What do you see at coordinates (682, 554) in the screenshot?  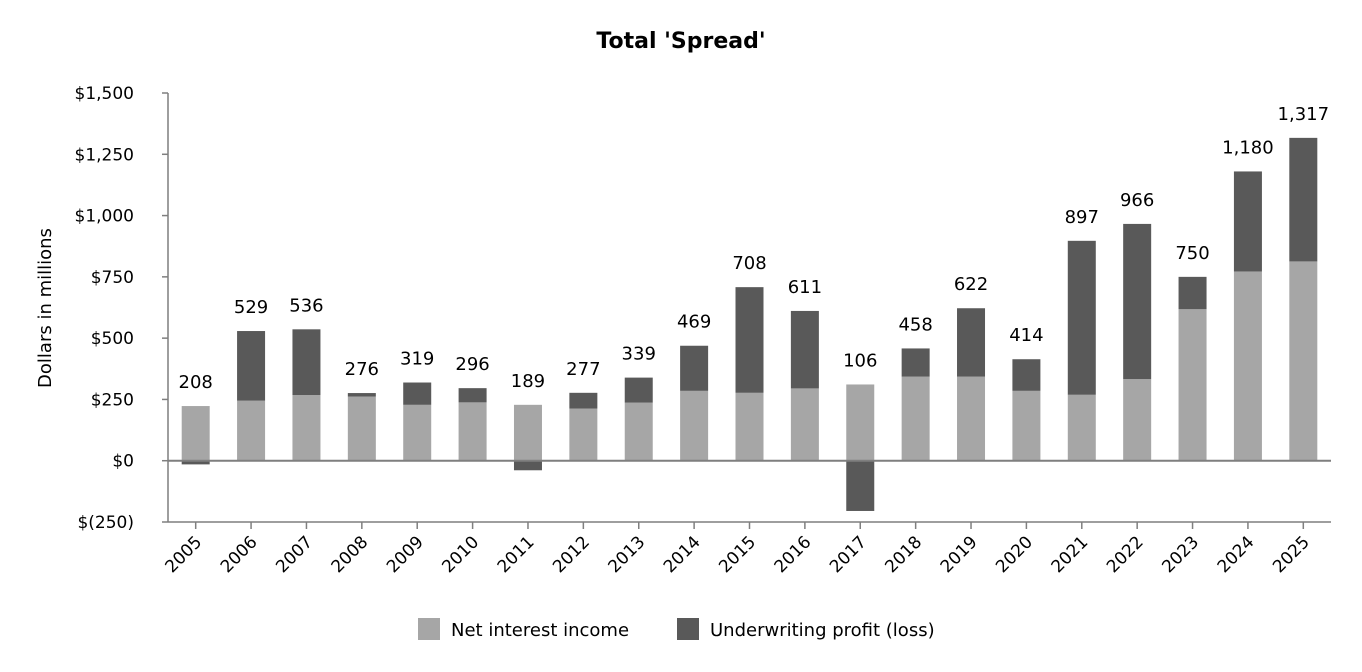 I see `x-tick-label: 2014` at bounding box center [682, 554].